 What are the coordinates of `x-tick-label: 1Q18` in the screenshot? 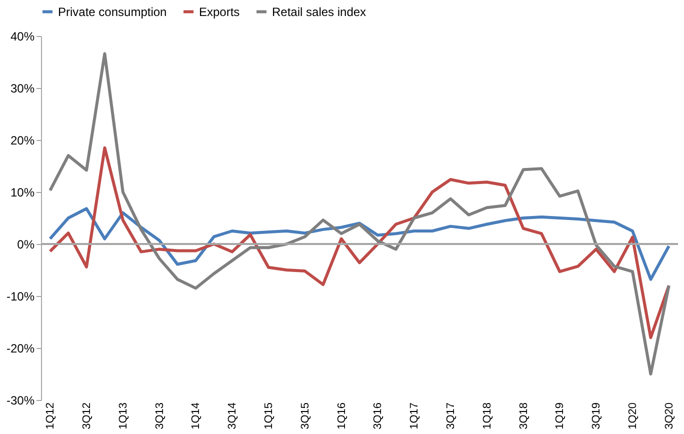 It's located at (487, 416).